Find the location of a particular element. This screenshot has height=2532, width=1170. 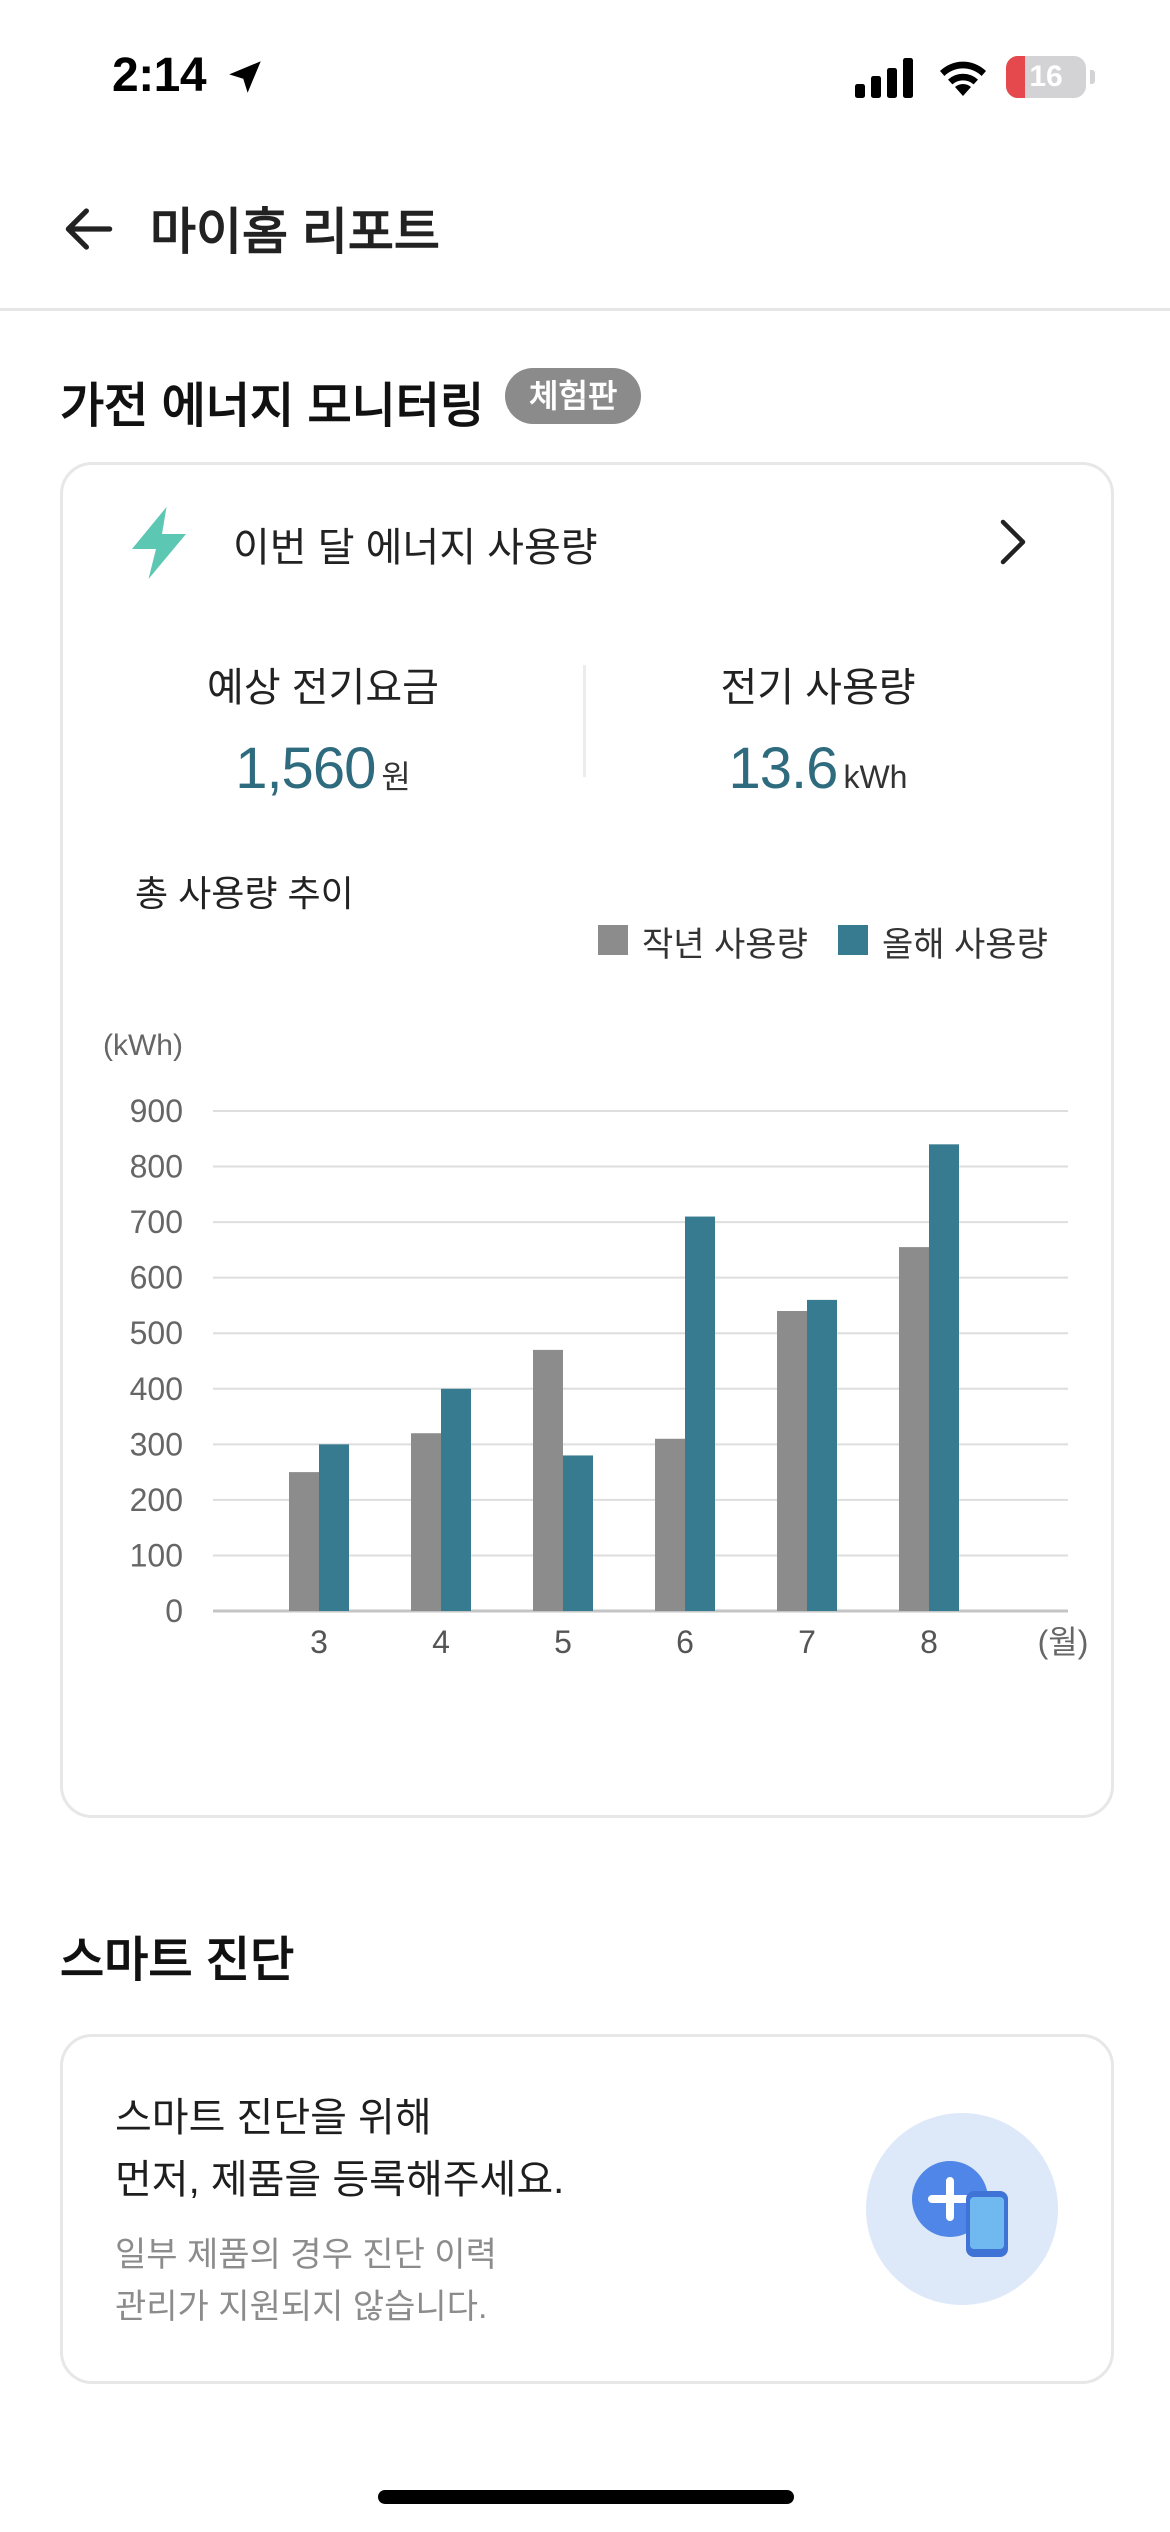

expected-bill-metric: 예상 전기요금 1,560 원 is located at coordinates (323, 728).